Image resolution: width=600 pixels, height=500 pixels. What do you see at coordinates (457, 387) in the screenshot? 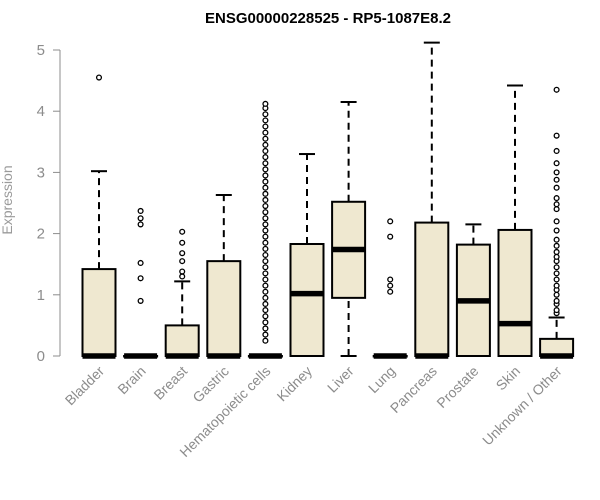
I see `x-category-label: Prostate` at bounding box center [457, 387].